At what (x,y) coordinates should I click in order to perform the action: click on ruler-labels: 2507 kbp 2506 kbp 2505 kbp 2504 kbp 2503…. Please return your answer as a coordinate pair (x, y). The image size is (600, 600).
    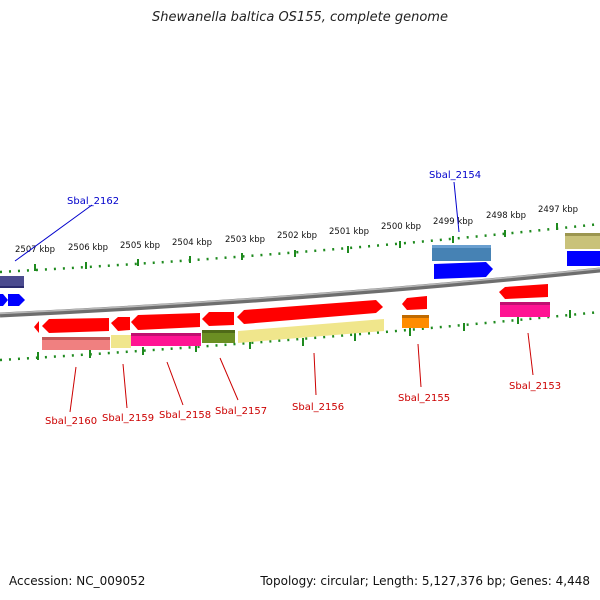
    Looking at the image, I should click on (296, 230).